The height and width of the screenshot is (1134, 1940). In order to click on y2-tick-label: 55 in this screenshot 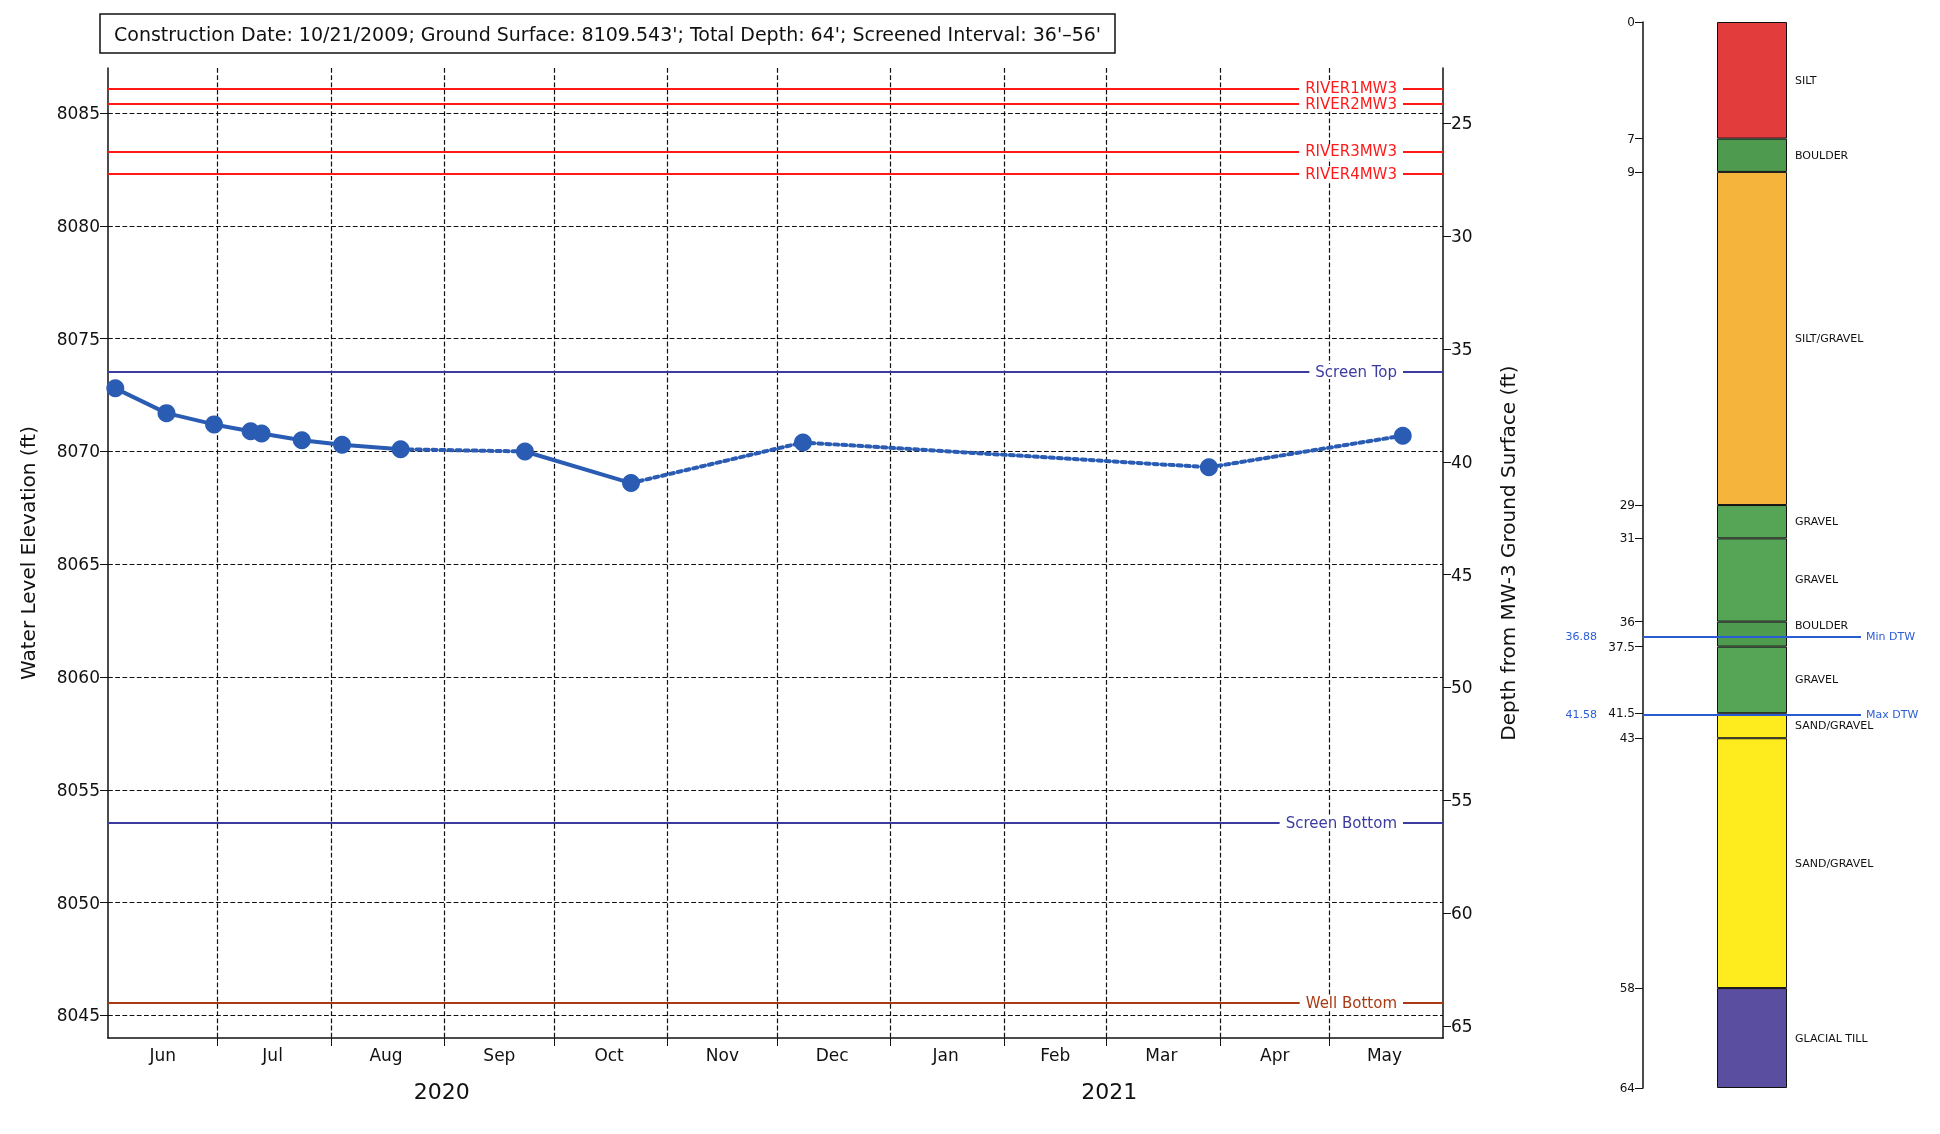, I will do `click(1462, 800)`.